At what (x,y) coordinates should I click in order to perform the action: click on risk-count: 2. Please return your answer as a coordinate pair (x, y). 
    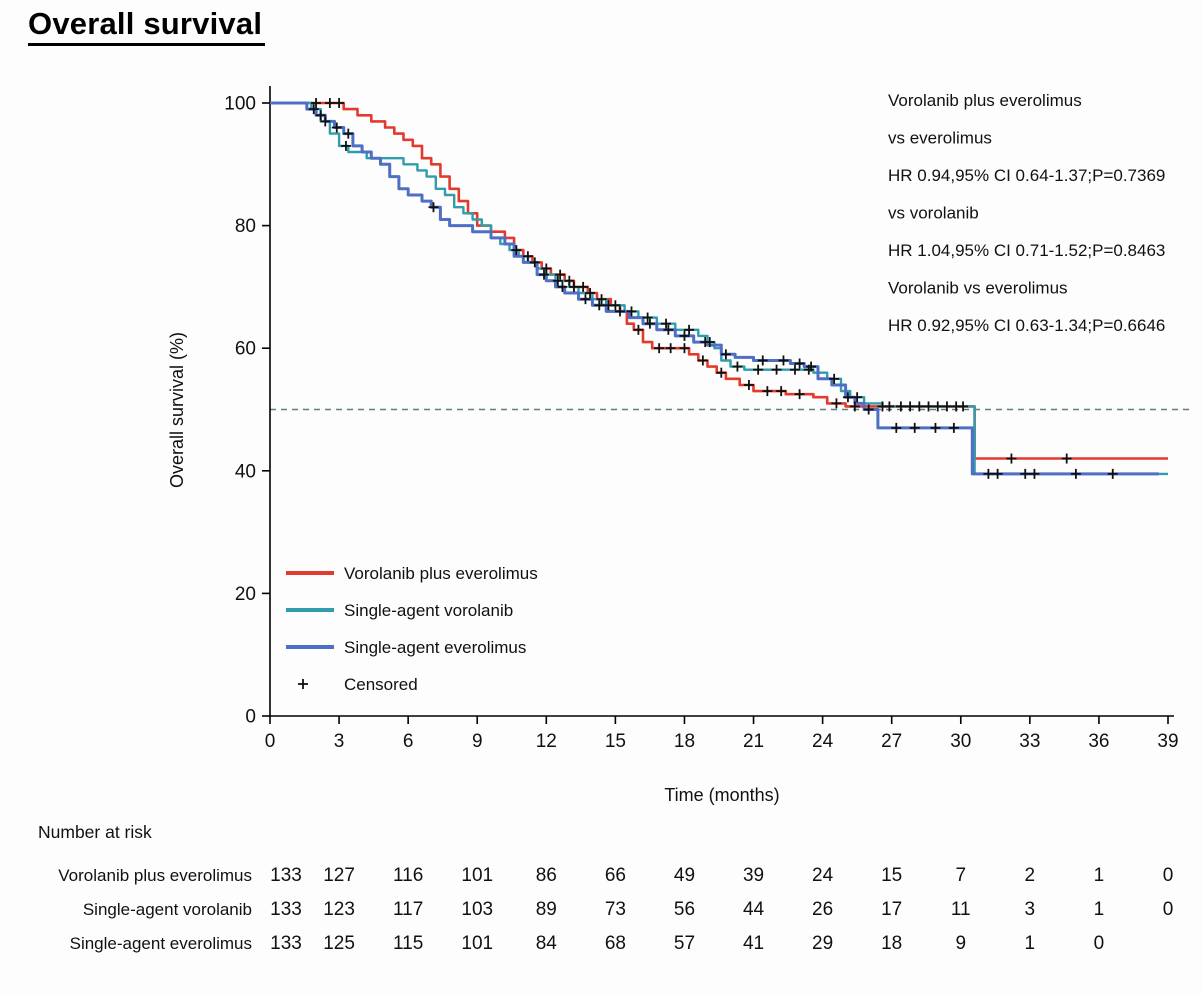
    Looking at the image, I should click on (1030, 875).